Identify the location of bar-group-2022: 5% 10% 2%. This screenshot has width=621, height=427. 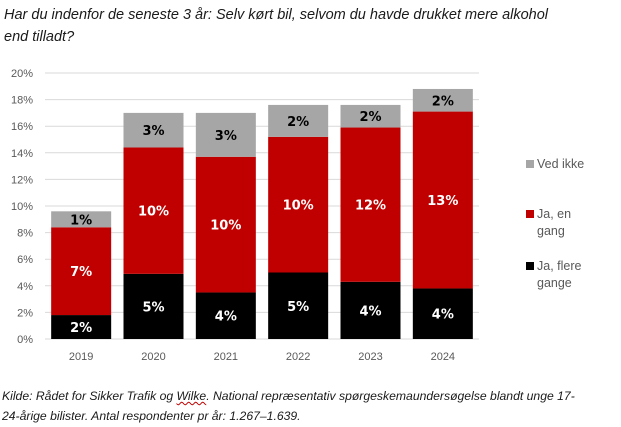
(298, 221).